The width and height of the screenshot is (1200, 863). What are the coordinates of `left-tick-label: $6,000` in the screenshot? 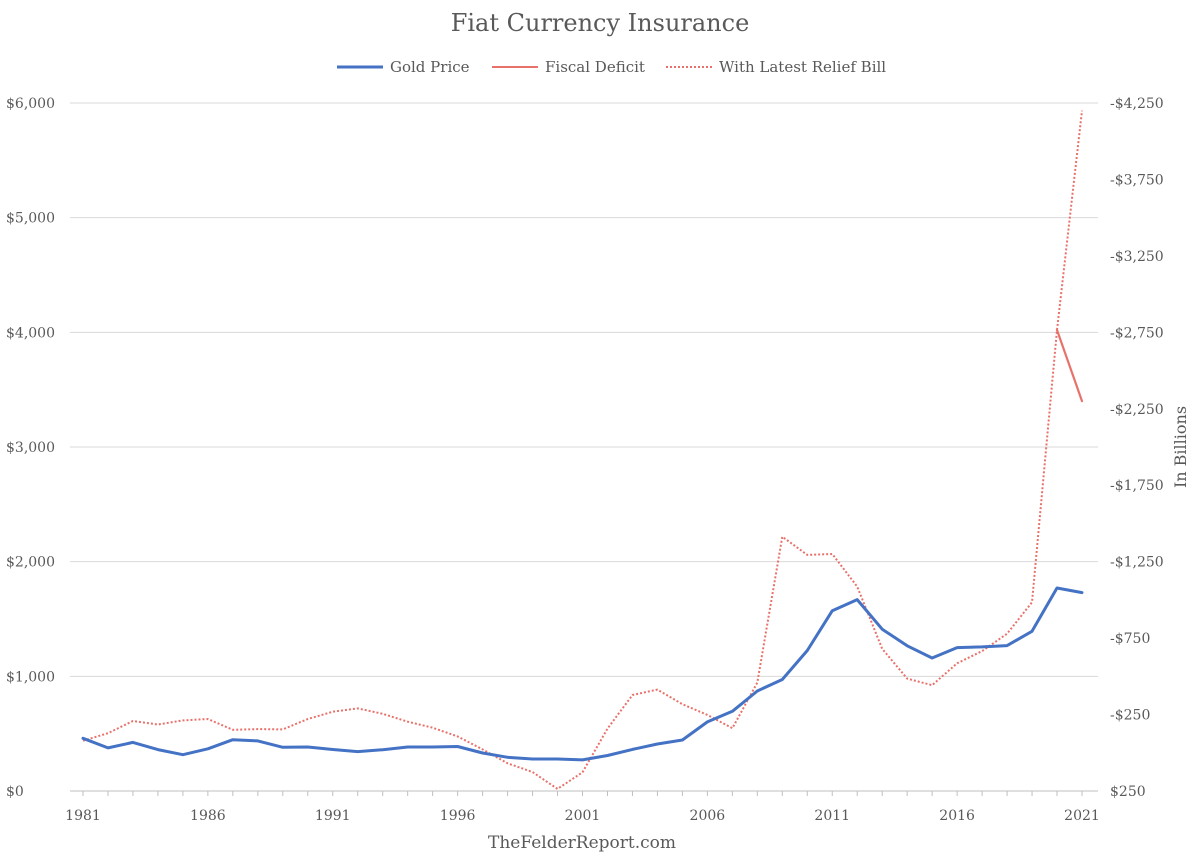 It's located at (30, 104).